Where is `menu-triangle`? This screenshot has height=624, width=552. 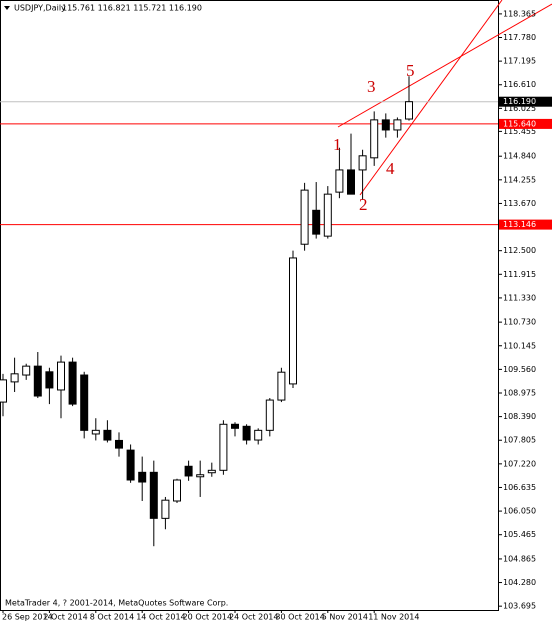 menu-triangle is located at coordinates (7, 8).